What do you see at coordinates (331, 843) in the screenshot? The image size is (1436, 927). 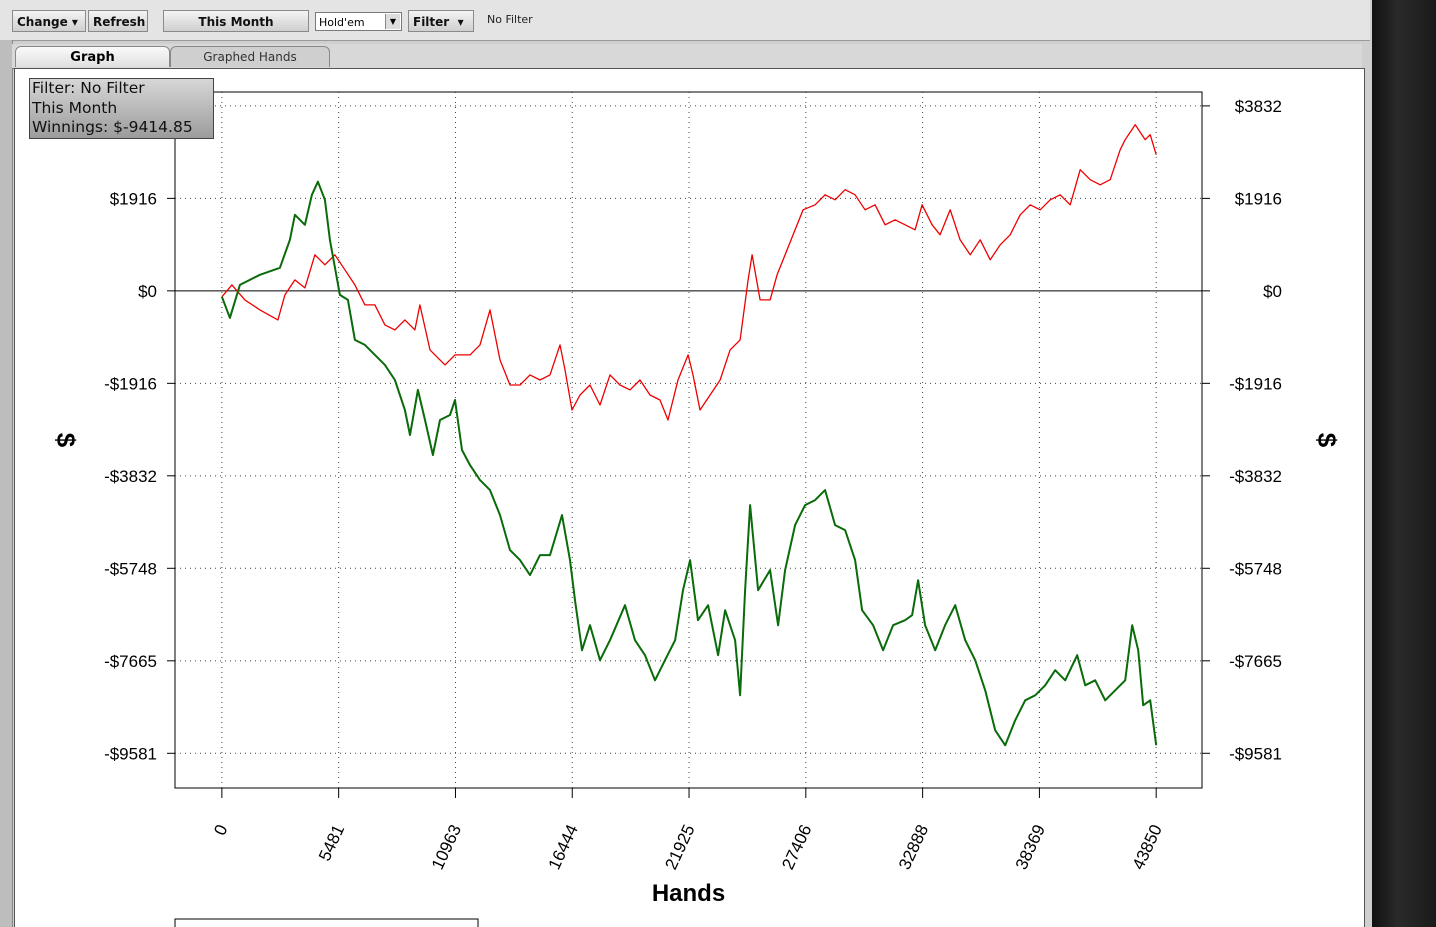 I see `x-tick-label: 5481` at bounding box center [331, 843].